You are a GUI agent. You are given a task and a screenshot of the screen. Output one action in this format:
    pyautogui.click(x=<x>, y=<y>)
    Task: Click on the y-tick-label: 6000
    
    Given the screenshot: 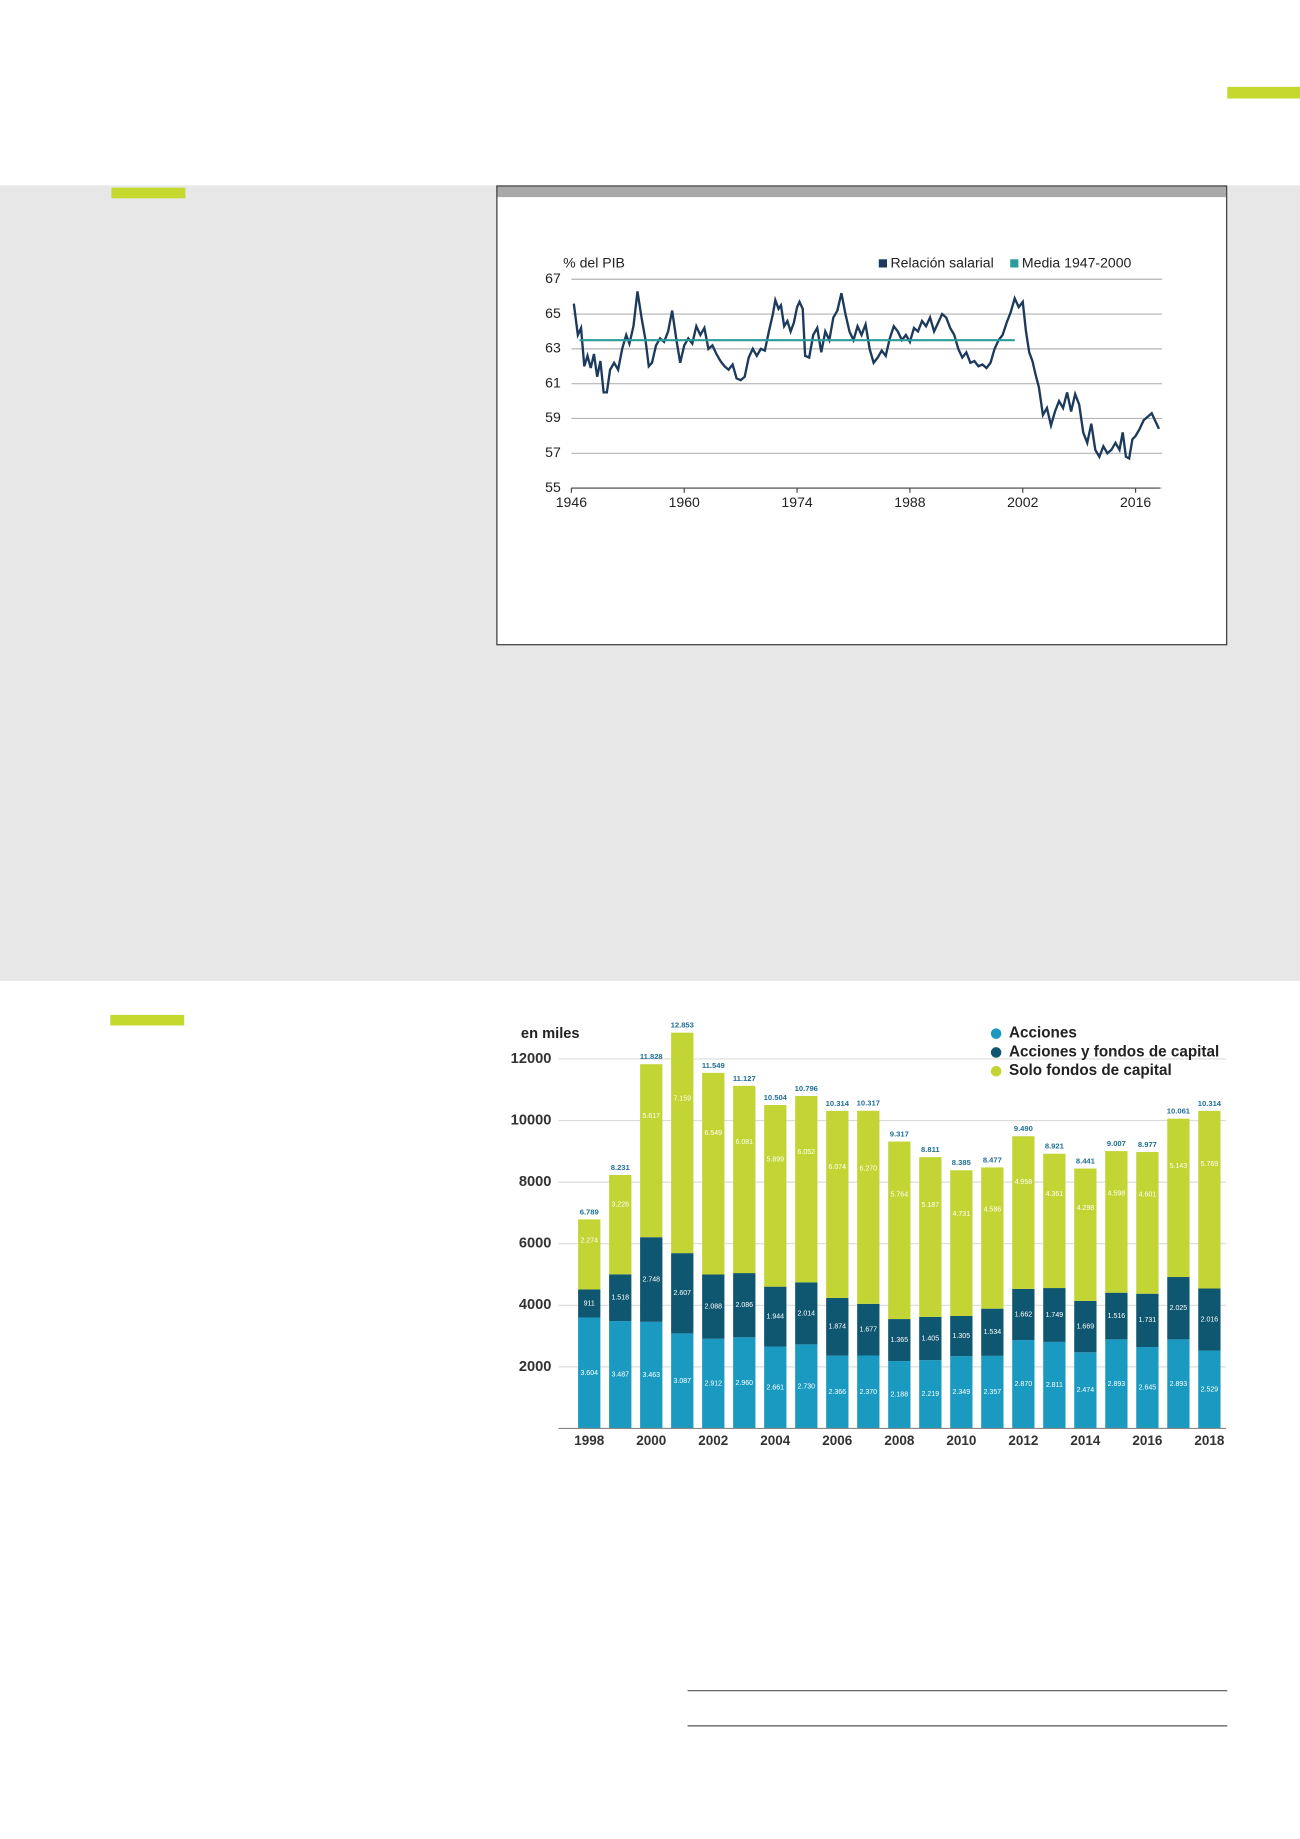 What is the action you would take?
    pyautogui.click(x=535, y=1244)
    